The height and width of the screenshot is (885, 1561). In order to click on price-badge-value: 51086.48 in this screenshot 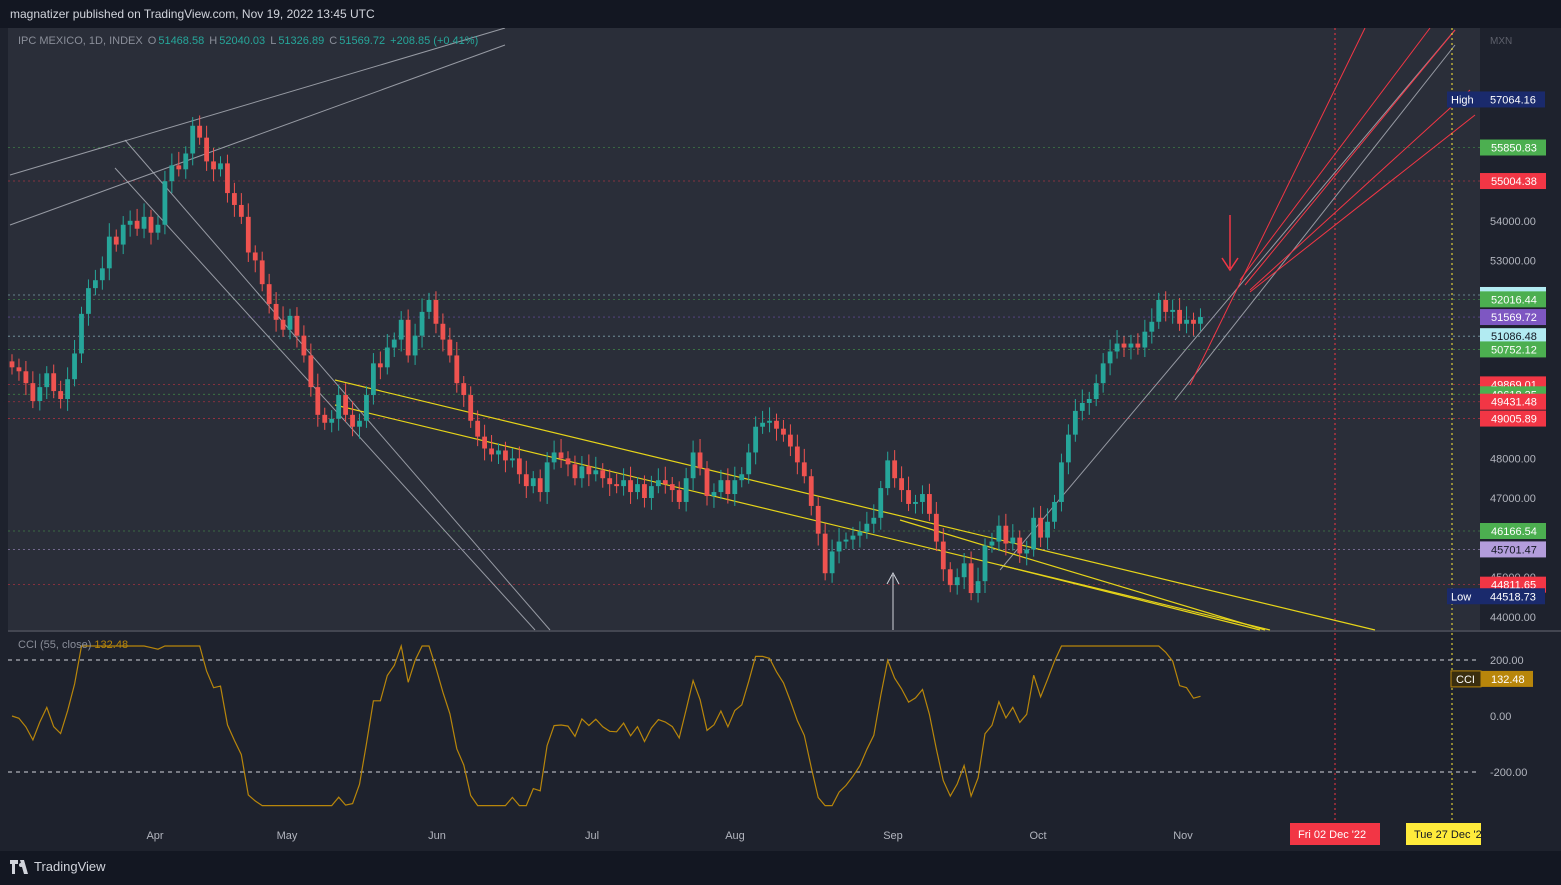, I will do `click(1514, 337)`.